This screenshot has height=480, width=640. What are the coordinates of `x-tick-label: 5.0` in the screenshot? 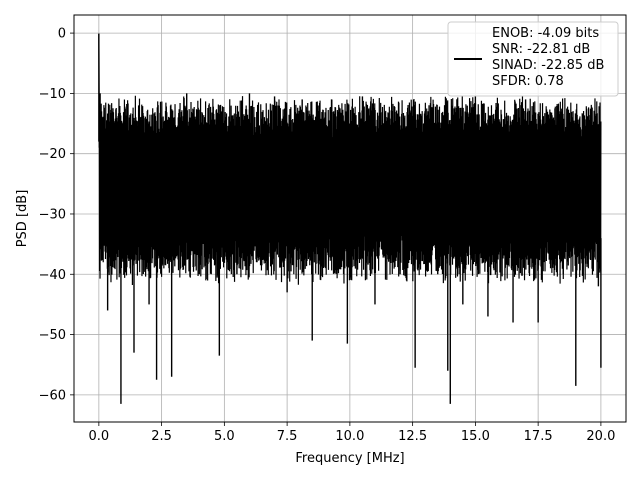 It's located at (224, 436).